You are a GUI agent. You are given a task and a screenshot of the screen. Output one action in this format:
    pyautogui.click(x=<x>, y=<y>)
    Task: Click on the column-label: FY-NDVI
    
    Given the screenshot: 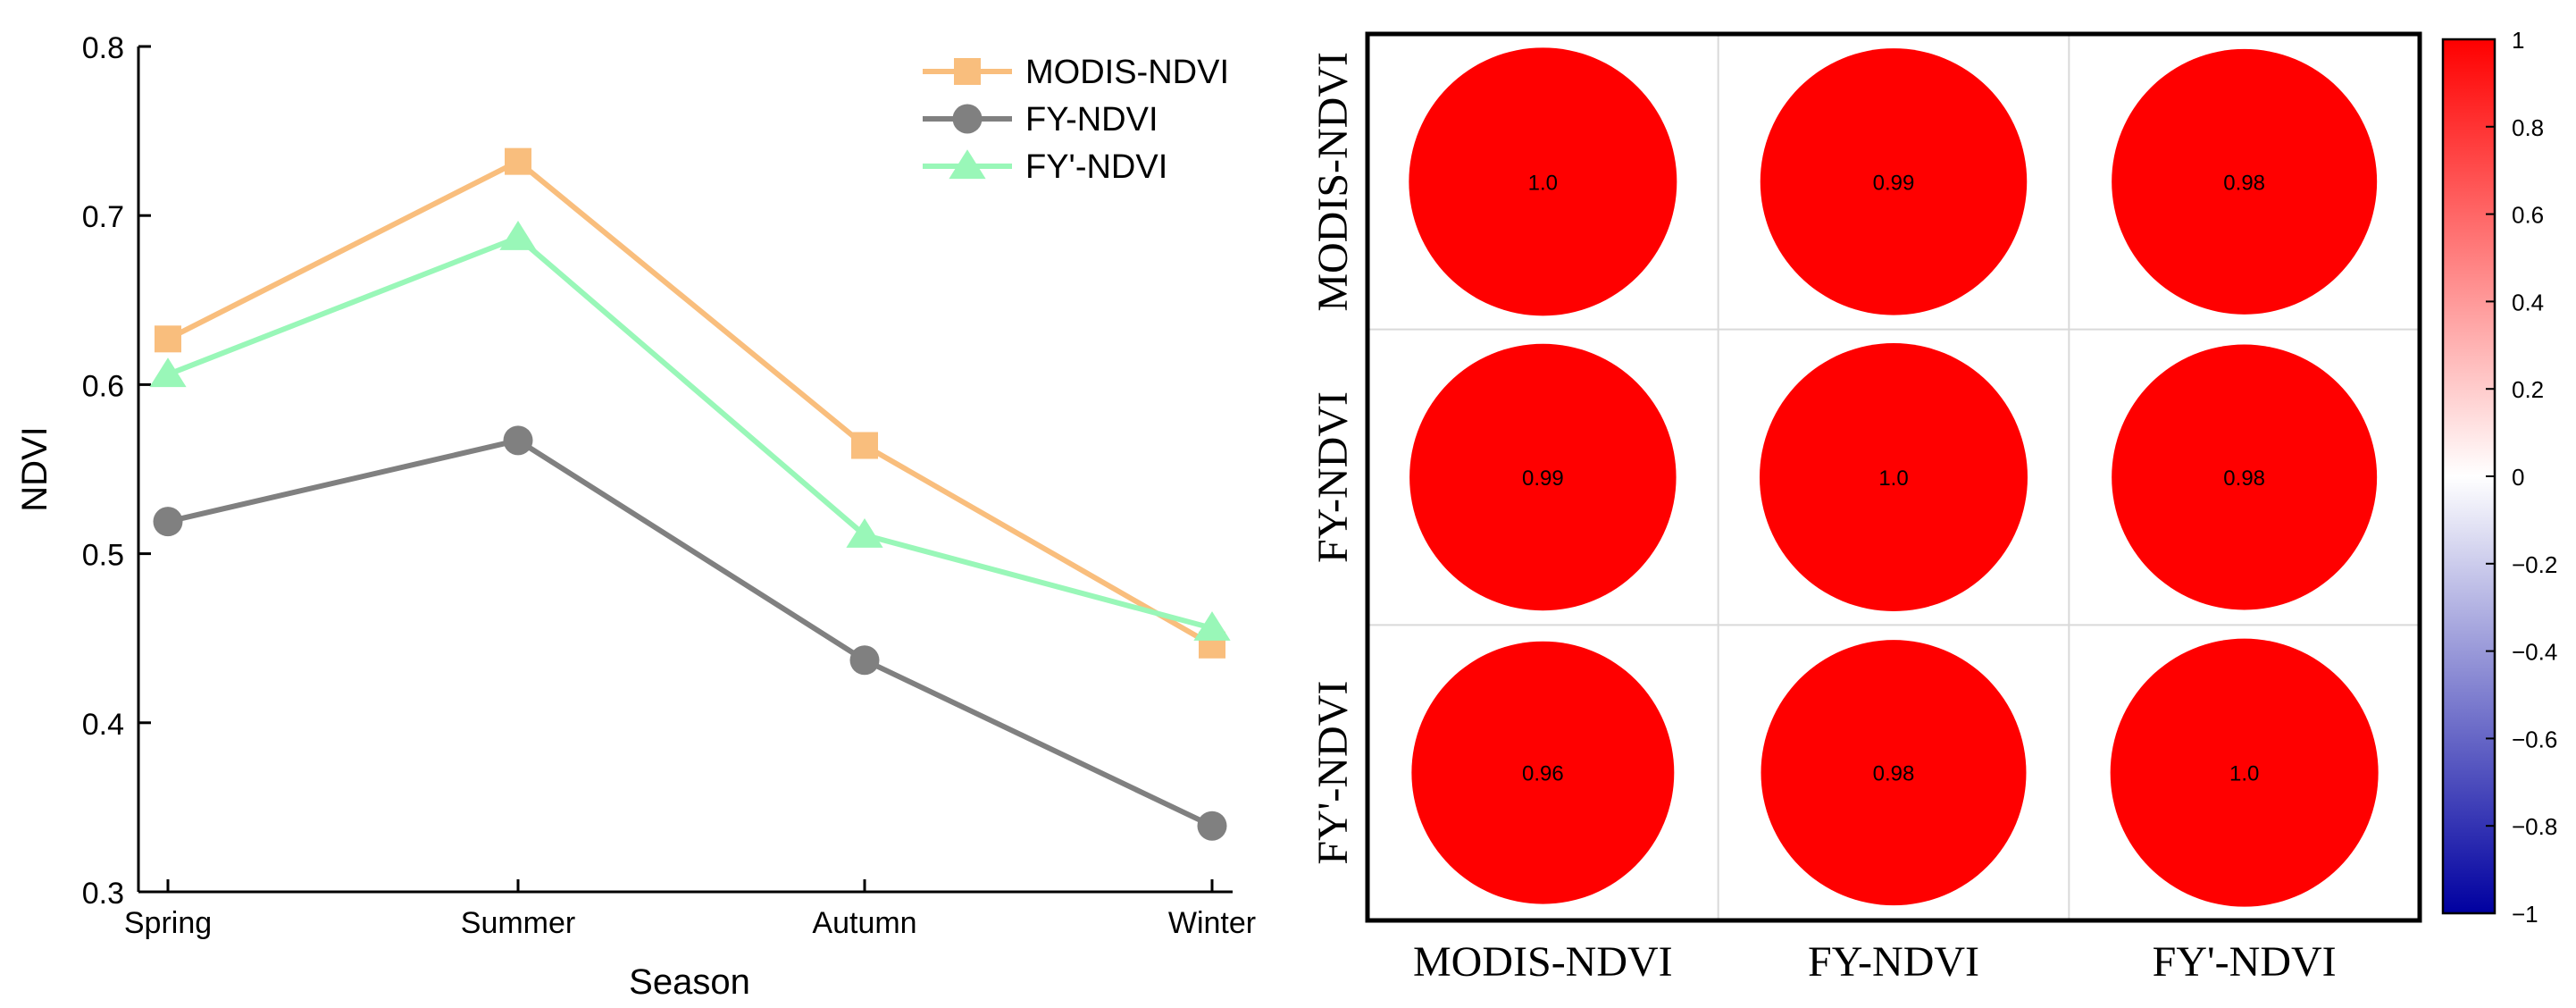 What is the action you would take?
    pyautogui.click(x=1894, y=962)
    